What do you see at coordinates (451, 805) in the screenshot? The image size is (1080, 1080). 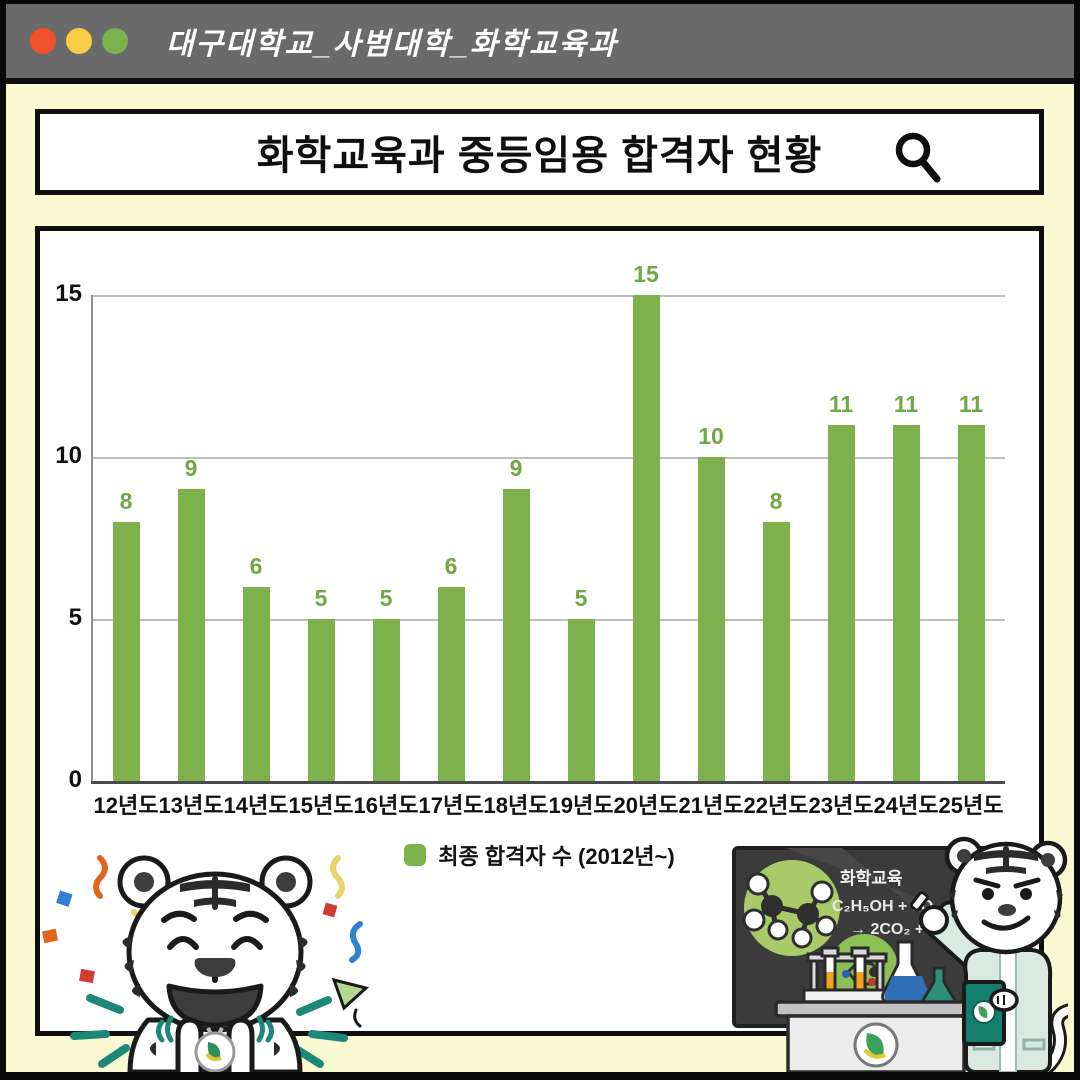 I see `x-tick-label: 17년도` at bounding box center [451, 805].